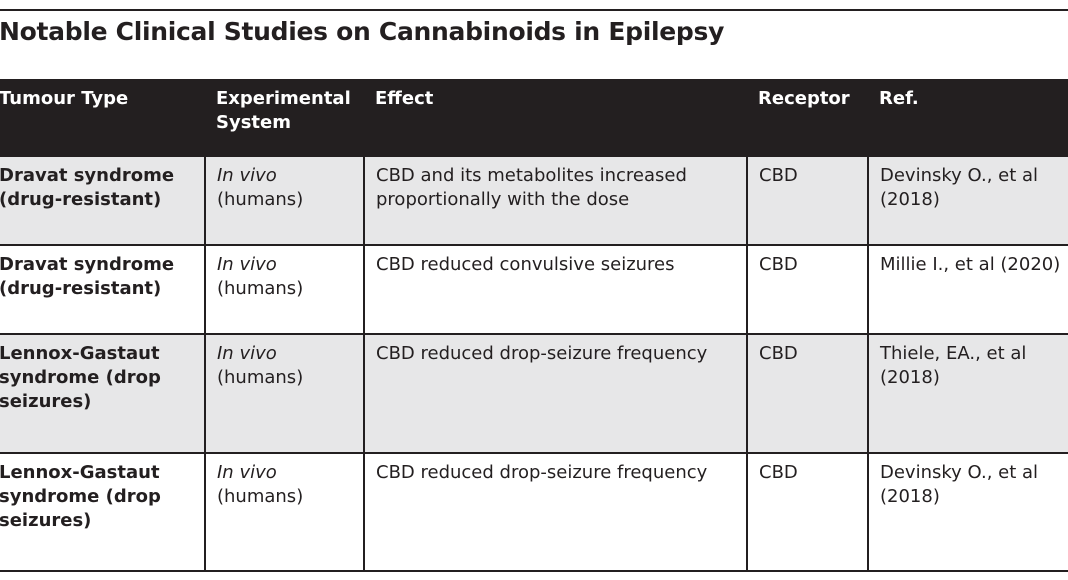 This screenshot has height=580, width=1068. I want to click on column-header-receptor: Receptor, so click(807, 117).